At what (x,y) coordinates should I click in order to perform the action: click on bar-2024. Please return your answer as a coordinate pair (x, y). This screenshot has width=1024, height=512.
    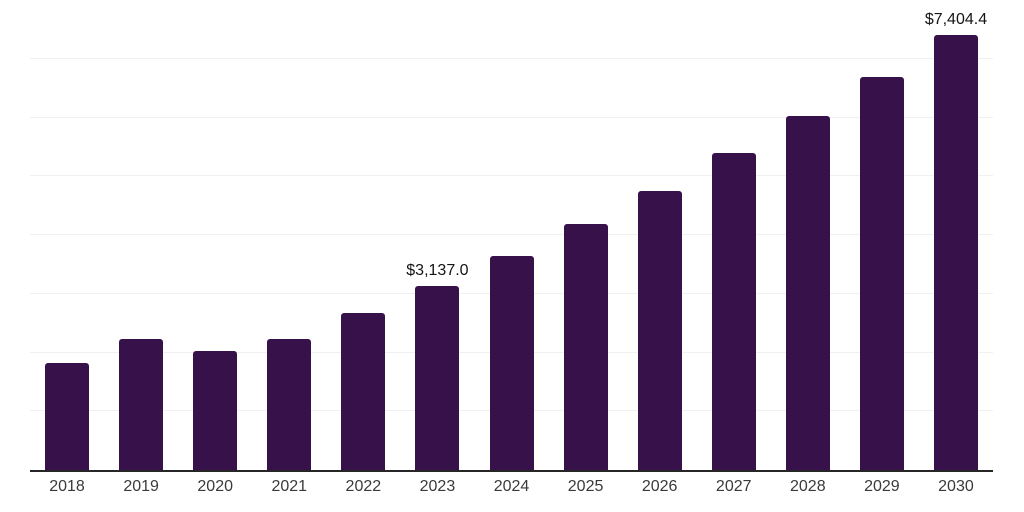
    Looking at the image, I should click on (511, 363).